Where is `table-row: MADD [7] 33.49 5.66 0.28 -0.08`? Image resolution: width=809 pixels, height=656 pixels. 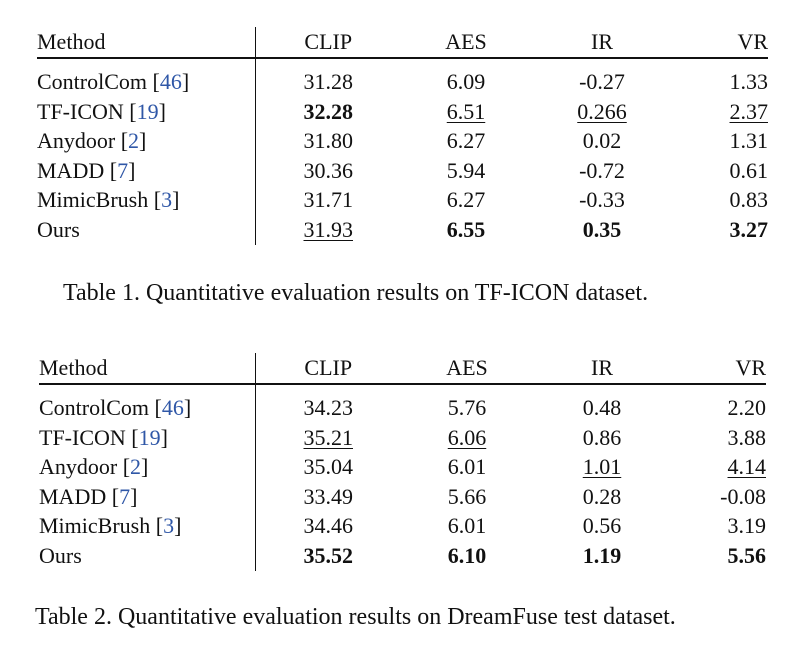 table-row: MADD [7] 33.49 5.66 0.28 -0.08 is located at coordinates (402, 496).